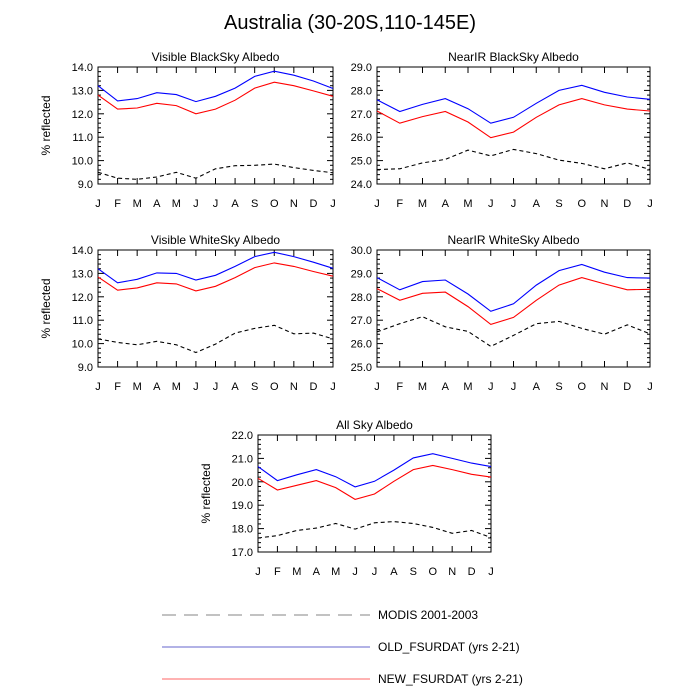  What do you see at coordinates (85, 368) in the screenshot?
I see `y-tick-label: 9.0` at bounding box center [85, 368].